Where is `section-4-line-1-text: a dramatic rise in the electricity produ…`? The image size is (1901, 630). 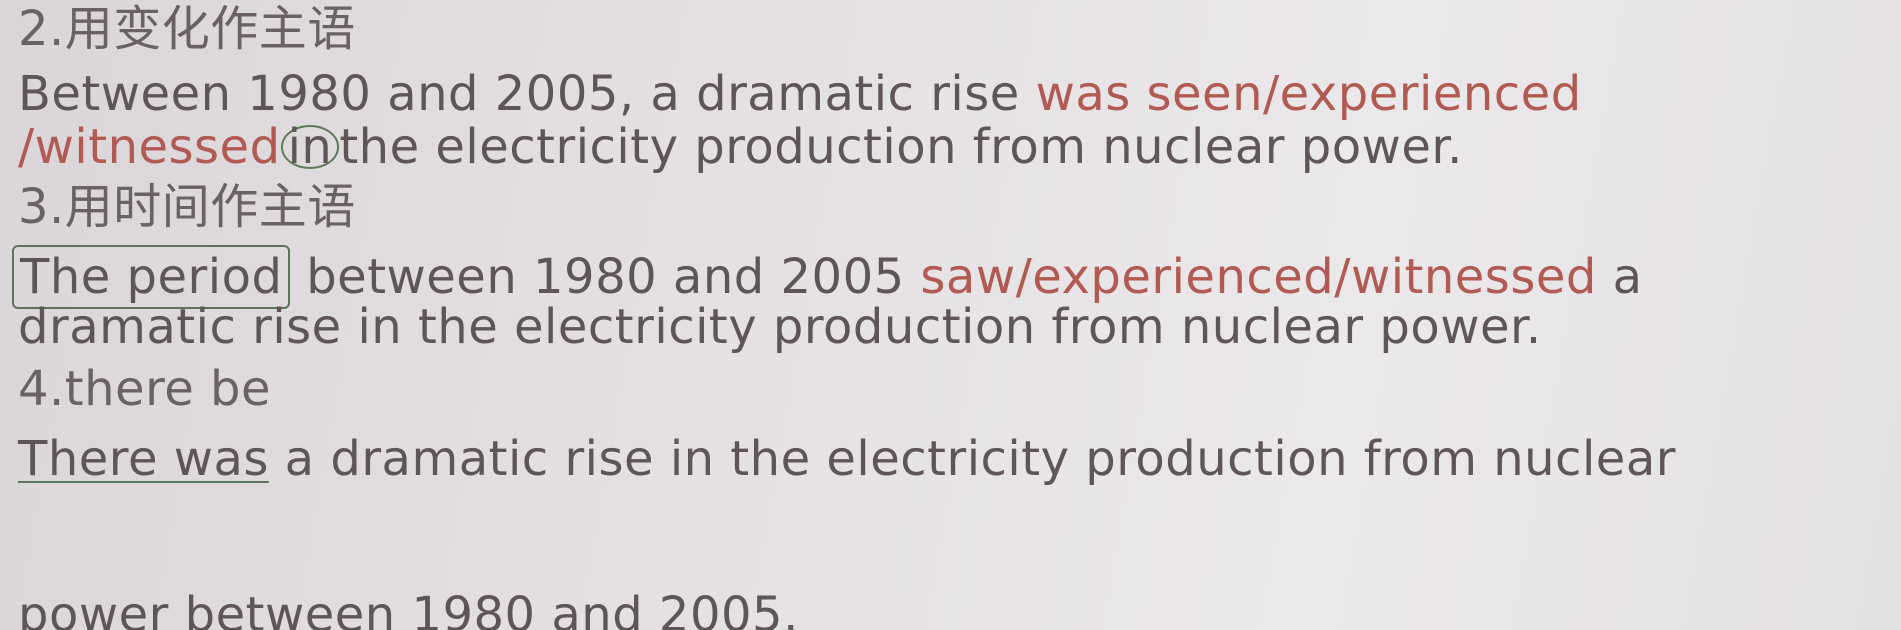 section-4-line-1-text: a dramatic rise in the electricity produ… is located at coordinates (972, 459).